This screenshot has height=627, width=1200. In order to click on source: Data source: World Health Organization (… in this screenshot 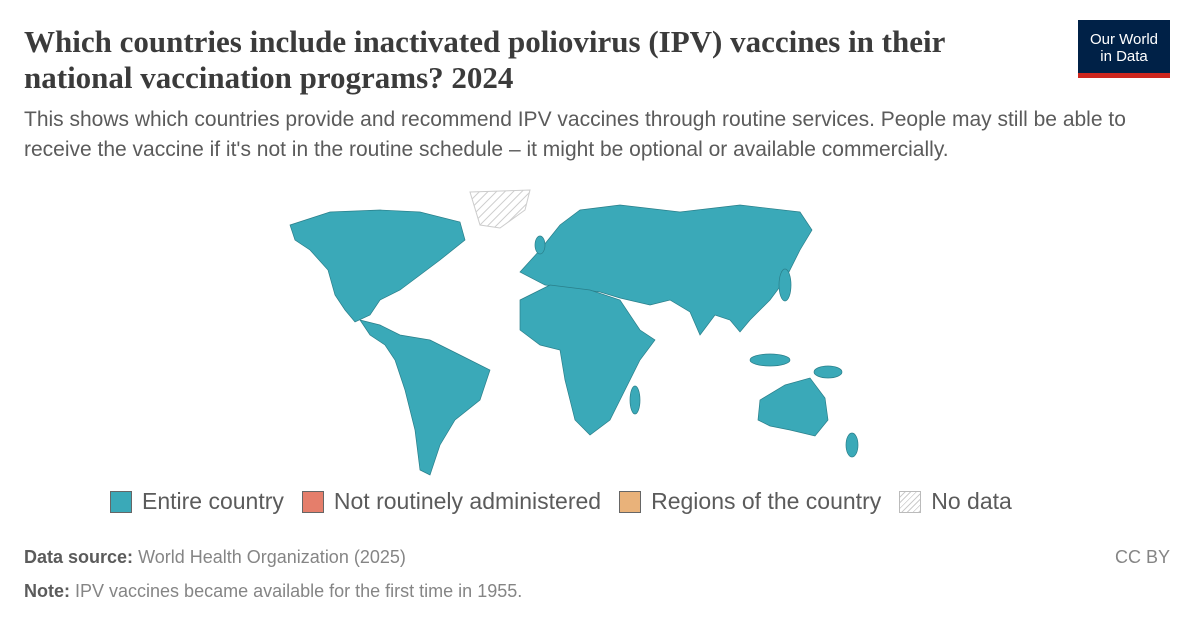, I will do `click(215, 557)`.